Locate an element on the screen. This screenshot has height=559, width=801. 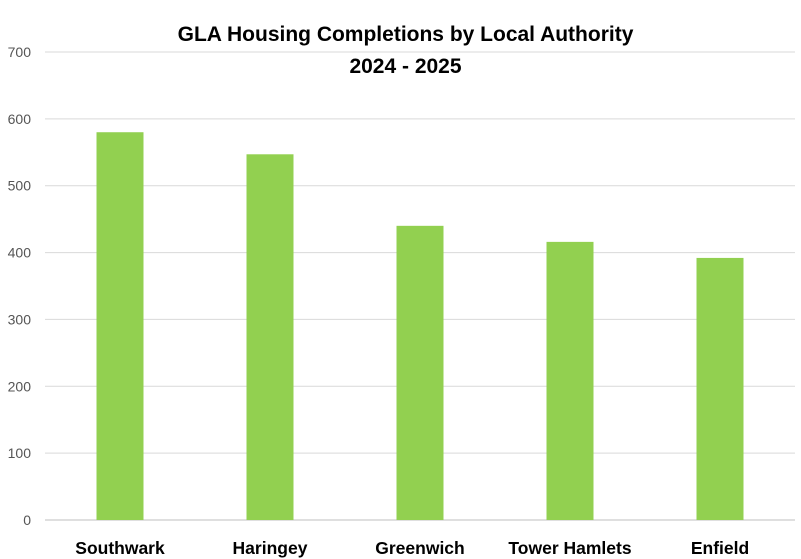
y-tick-label: 600 is located at coordinates (20, 119).